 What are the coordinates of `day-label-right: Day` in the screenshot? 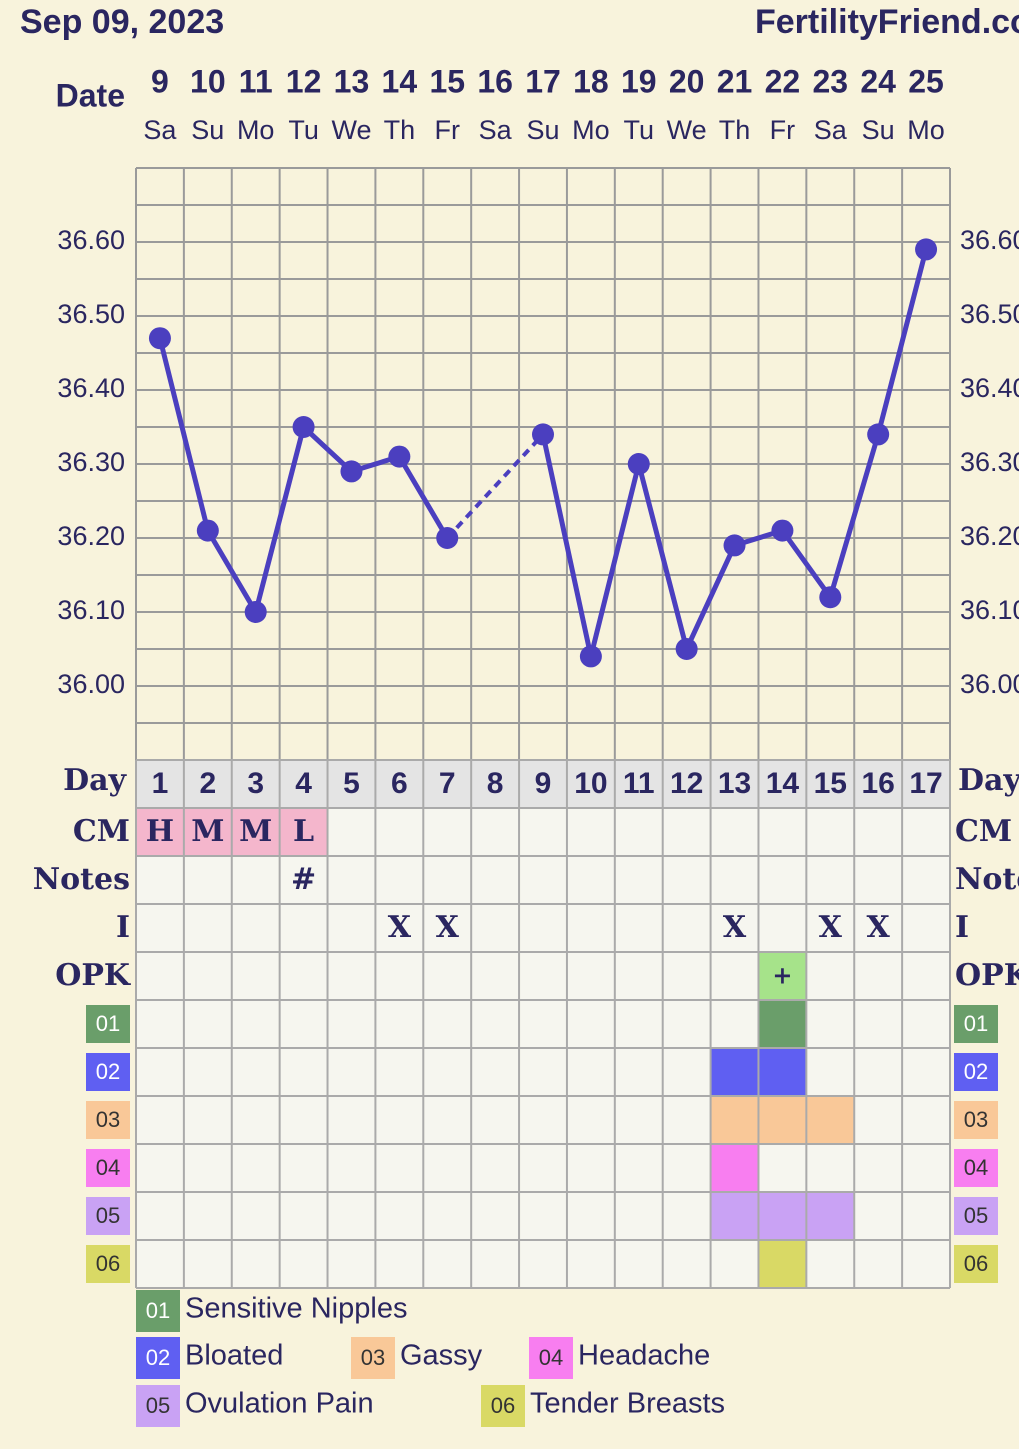 It's located at (988, 780).